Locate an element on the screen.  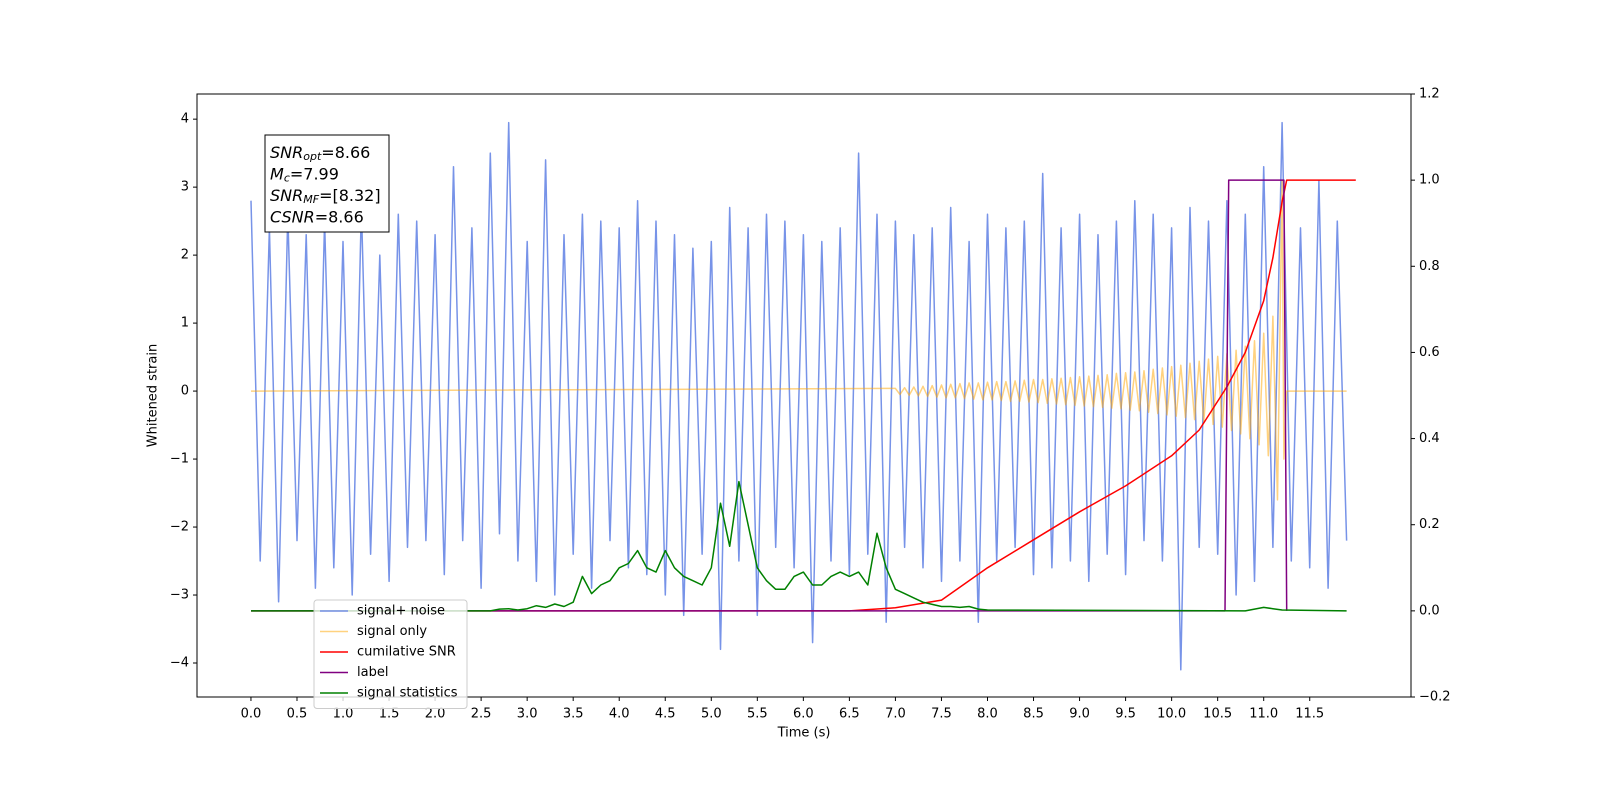
y-tick-label: −2 is located at coordinates (179, 527).